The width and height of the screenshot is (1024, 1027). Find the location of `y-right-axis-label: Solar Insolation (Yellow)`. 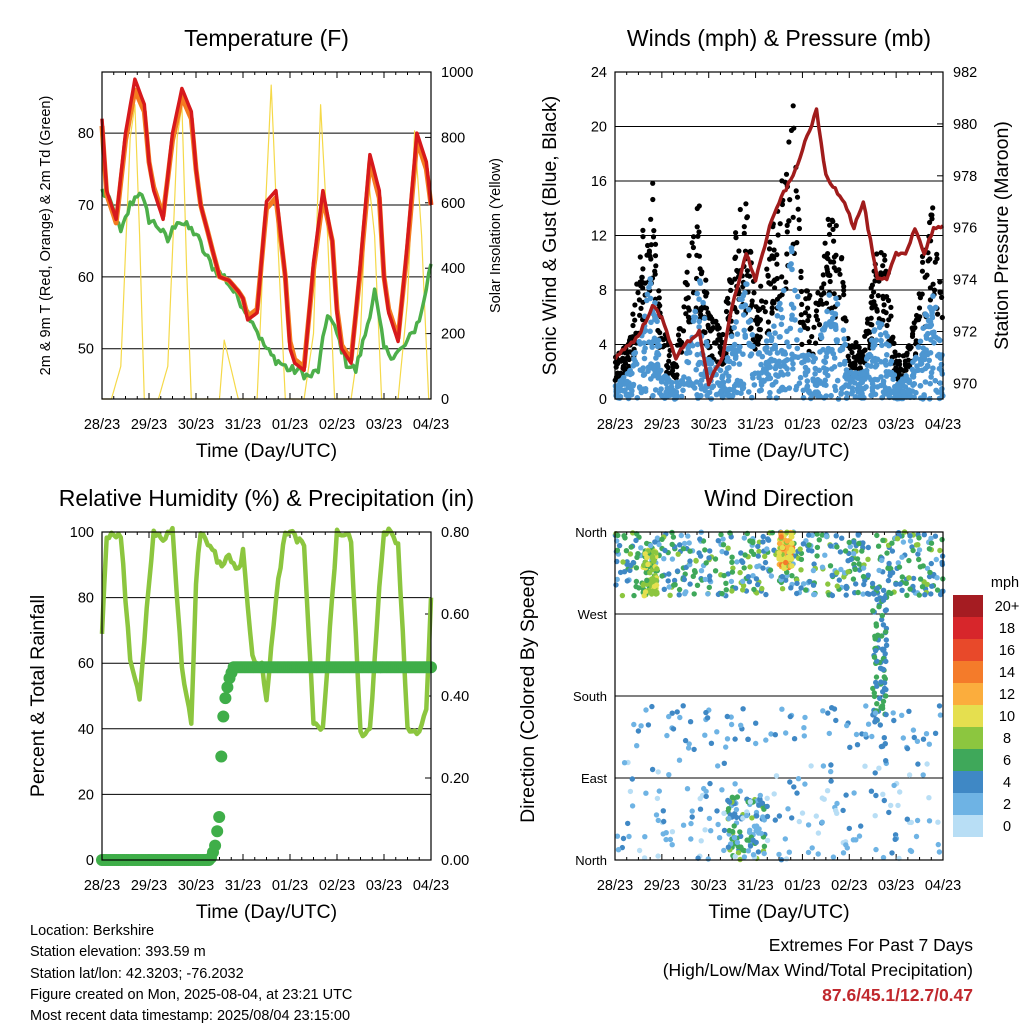

y-right-axis-label: Solar Insolation (Yellow) is located at coordinates (496, 235).